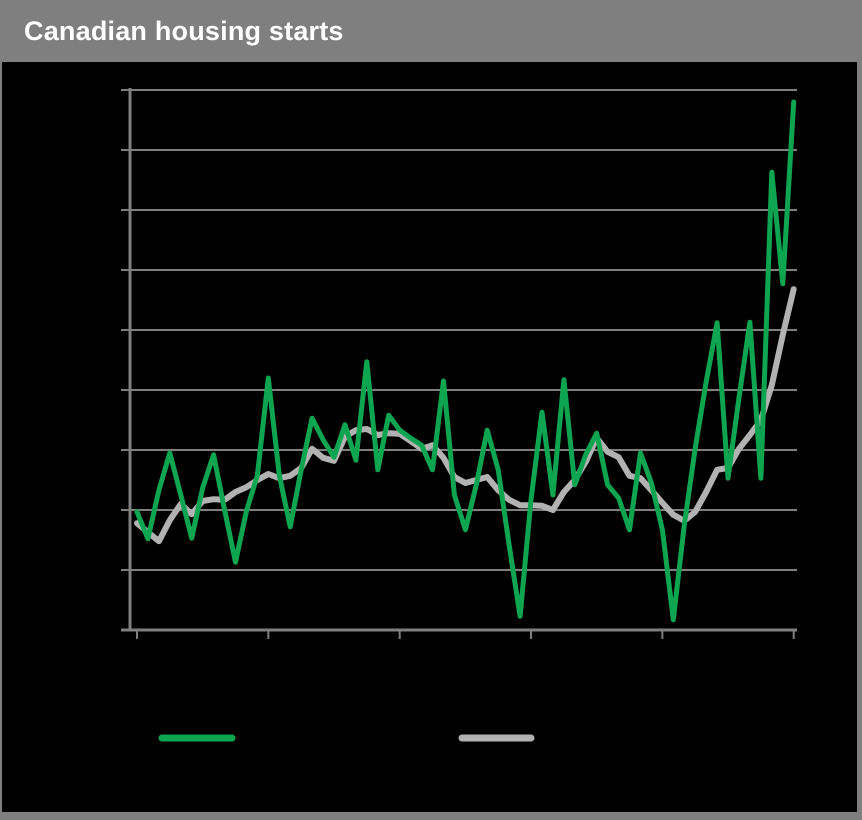 The width and height of the screenshot is (862, 820). I want to click on title-bar: Canadian housing starts, so click(431, 31).